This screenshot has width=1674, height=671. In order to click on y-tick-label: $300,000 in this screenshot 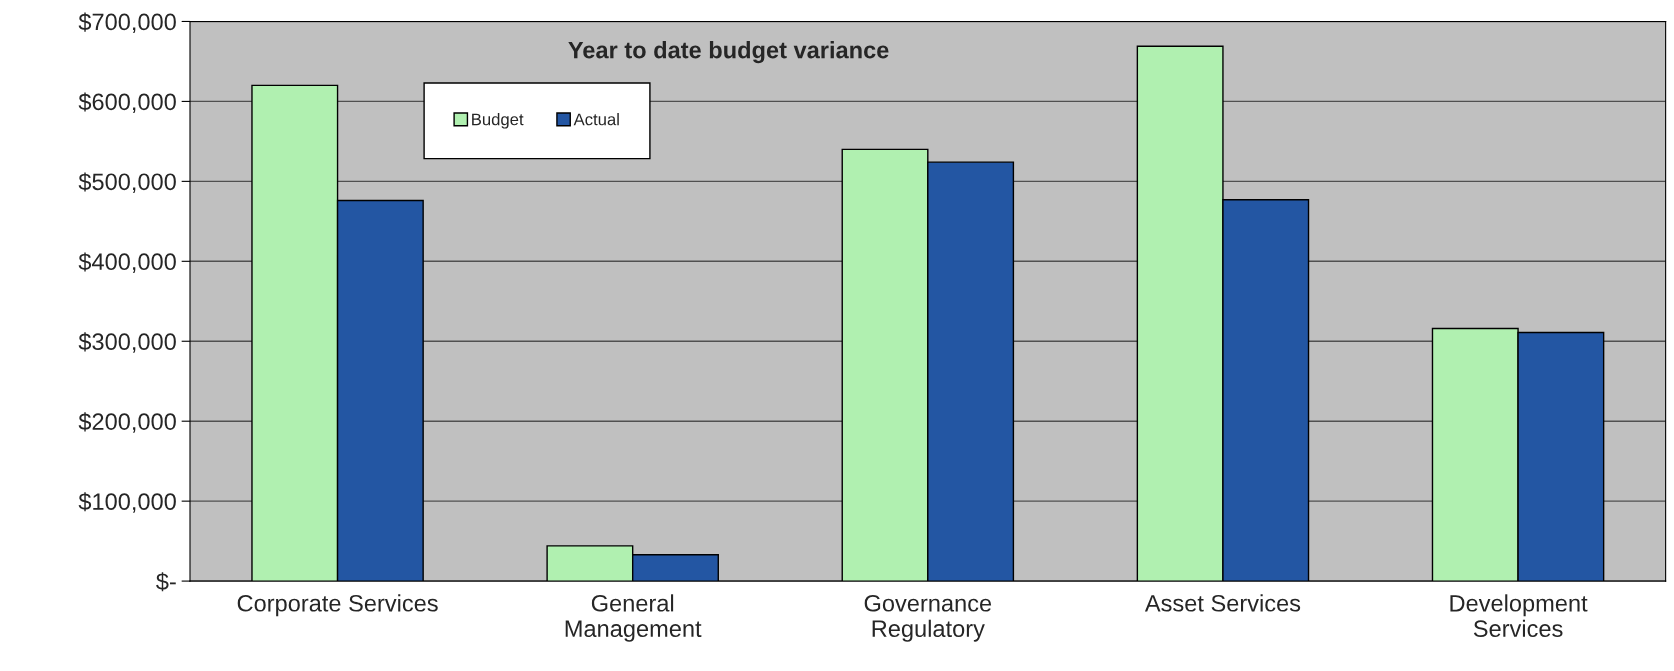, I will do `click(127, 342)`.